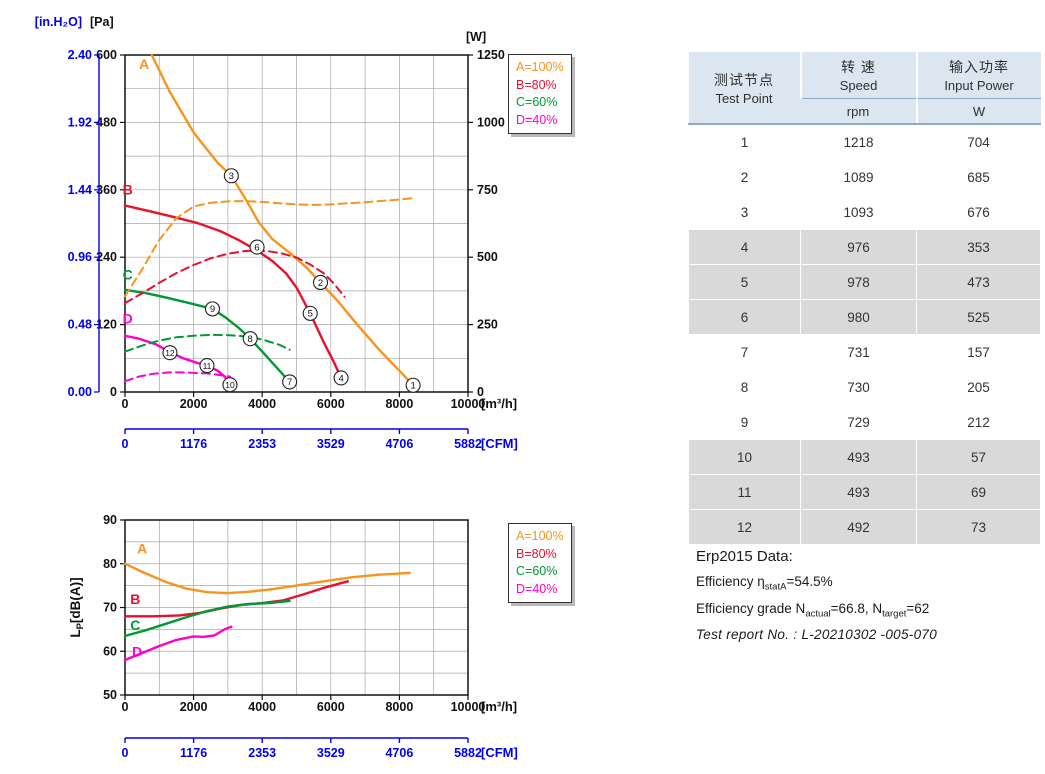  I want to click on svg-text: 250, so click(487, 325).